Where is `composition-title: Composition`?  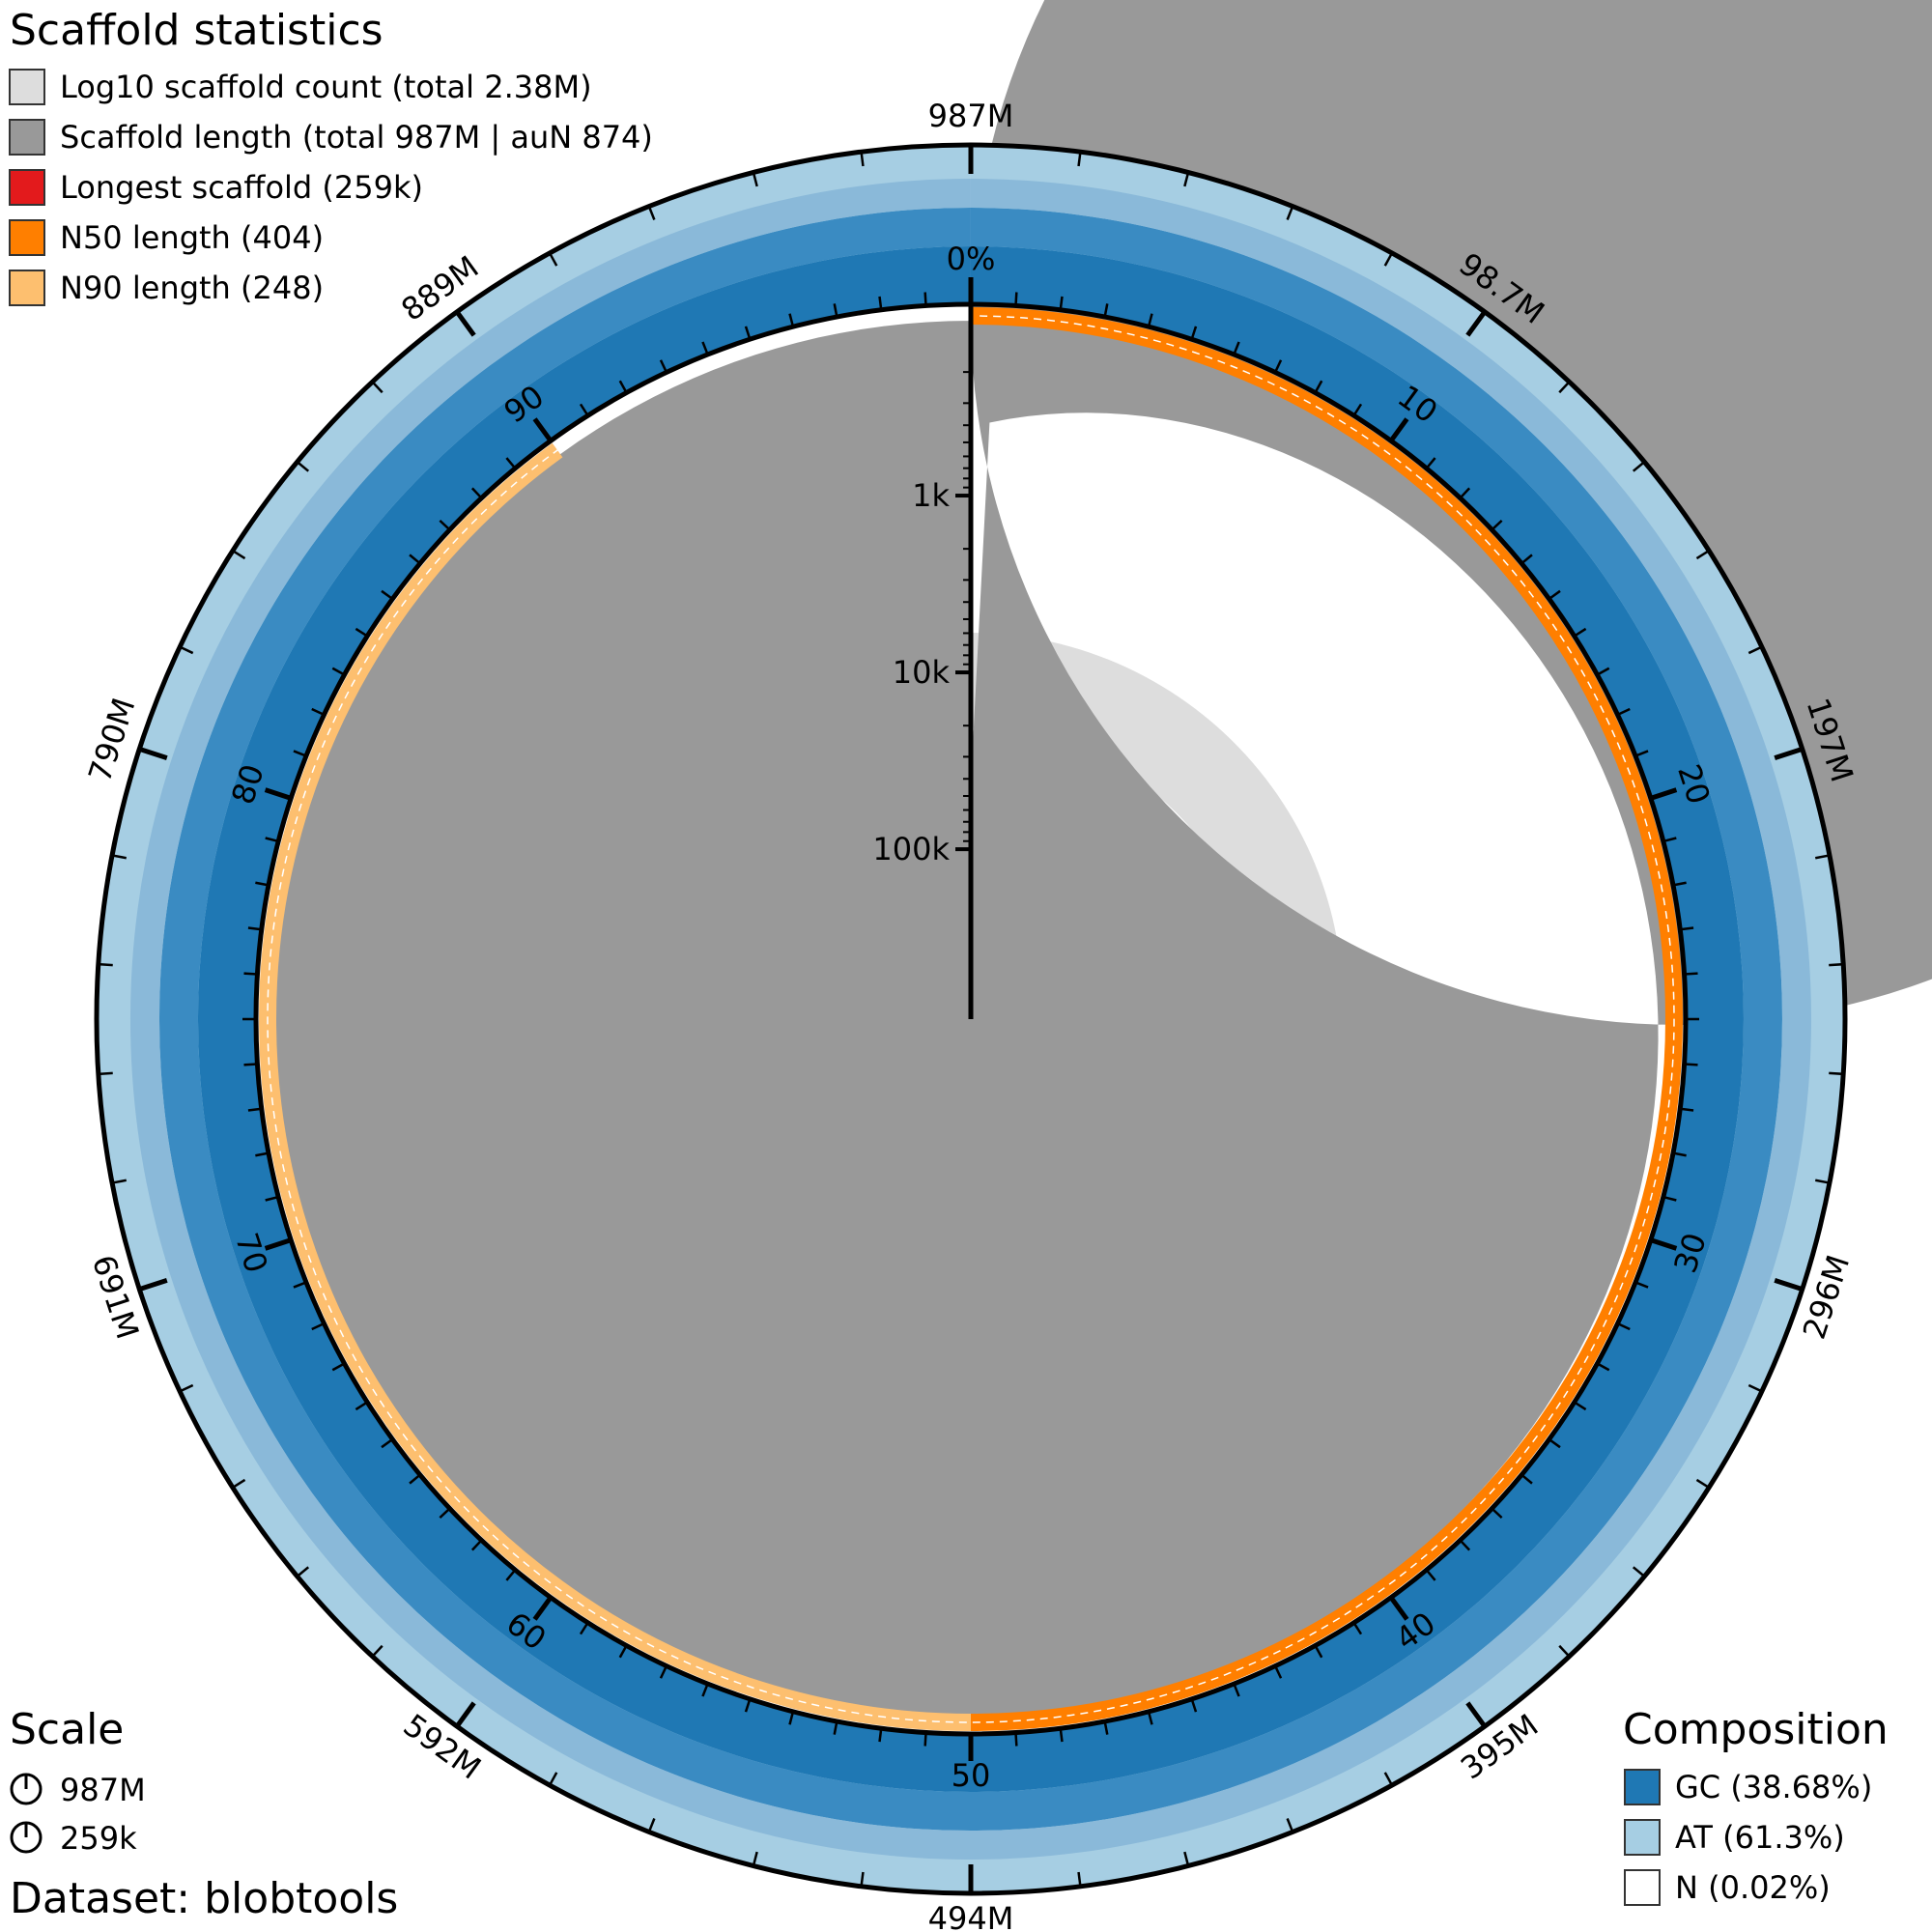
composition-title: Composition is located at coordinates (1756, 1729).